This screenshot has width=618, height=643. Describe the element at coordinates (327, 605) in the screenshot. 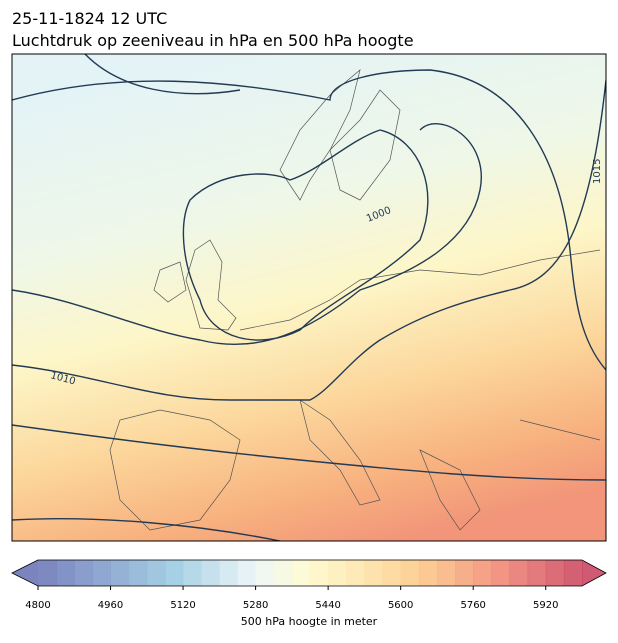

I see `colorbar-tick-label: 5440` at that location.